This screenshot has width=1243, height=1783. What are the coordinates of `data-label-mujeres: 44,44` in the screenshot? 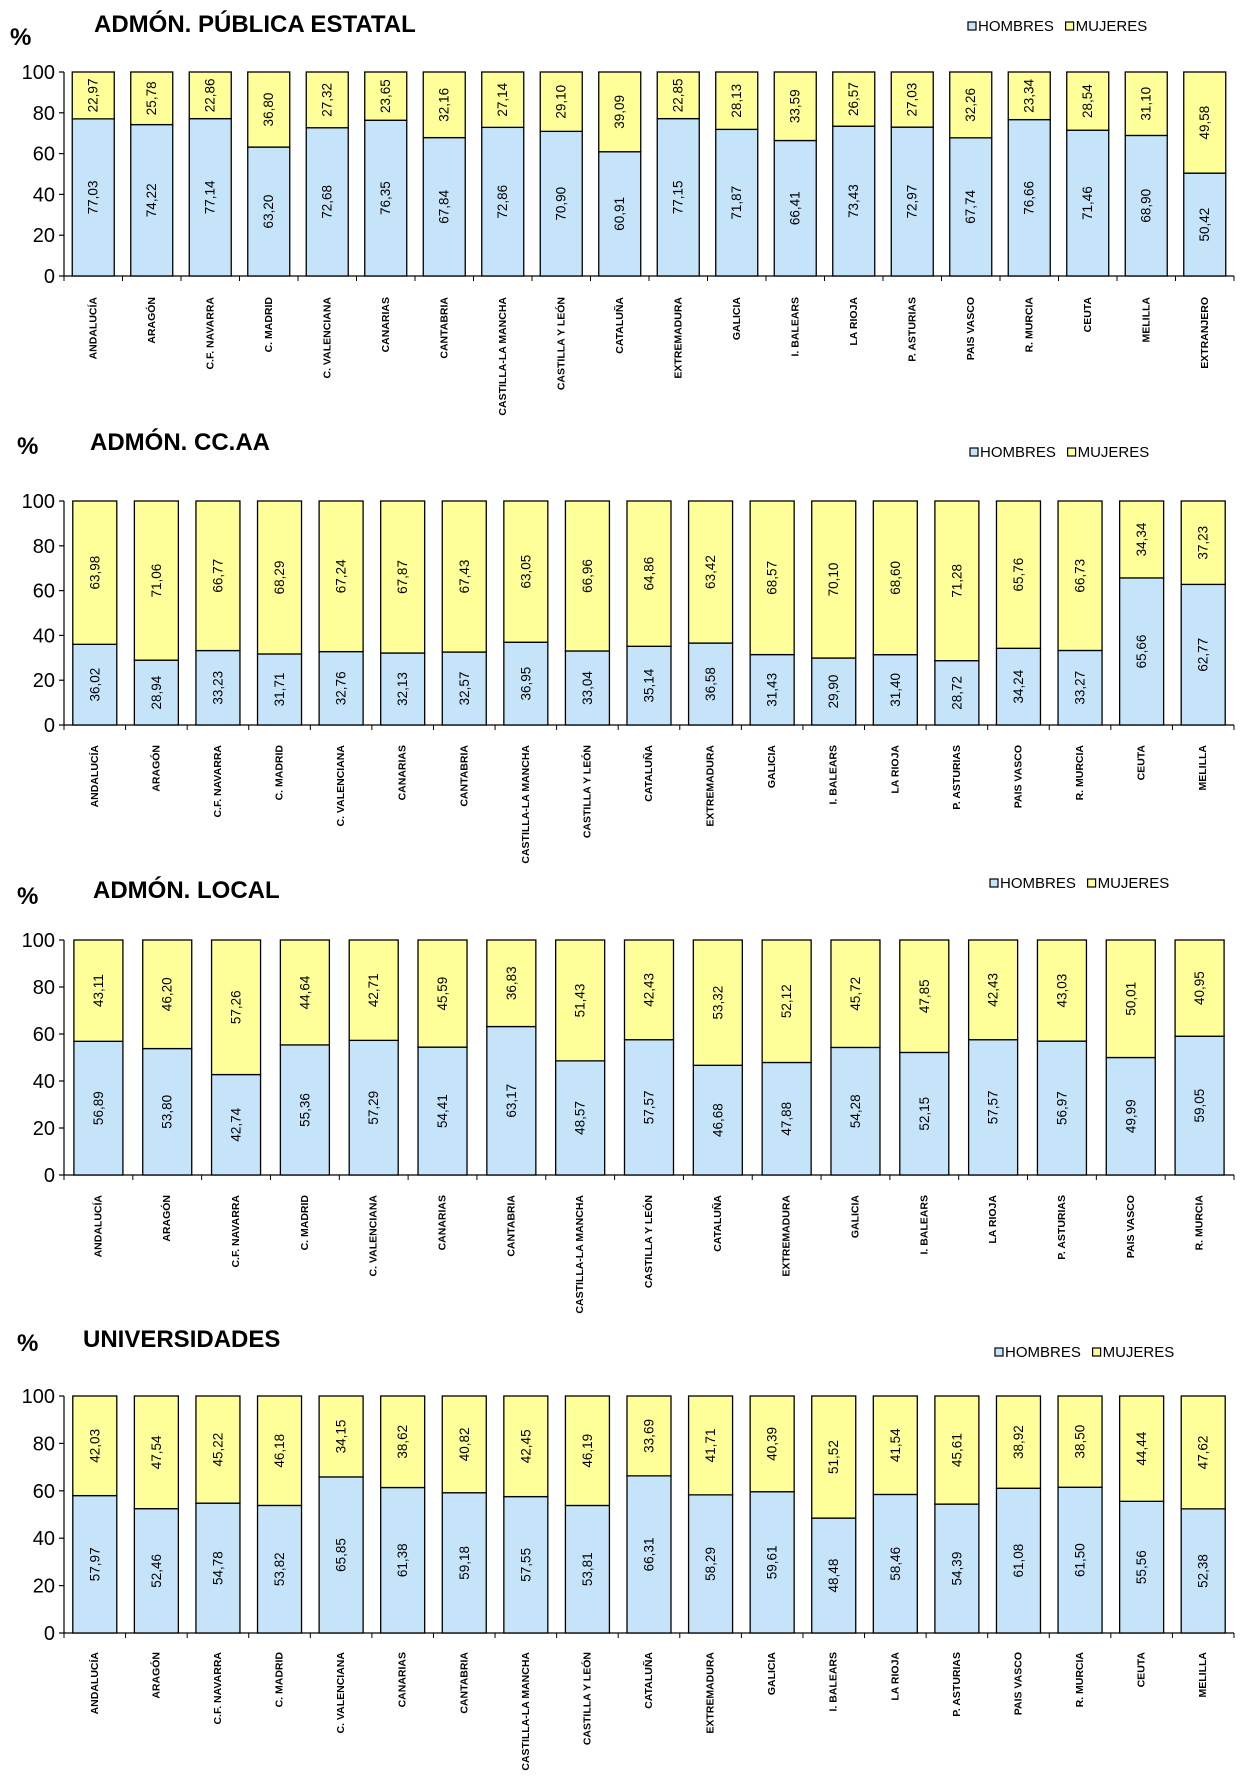 It's located at (1141, 1448).